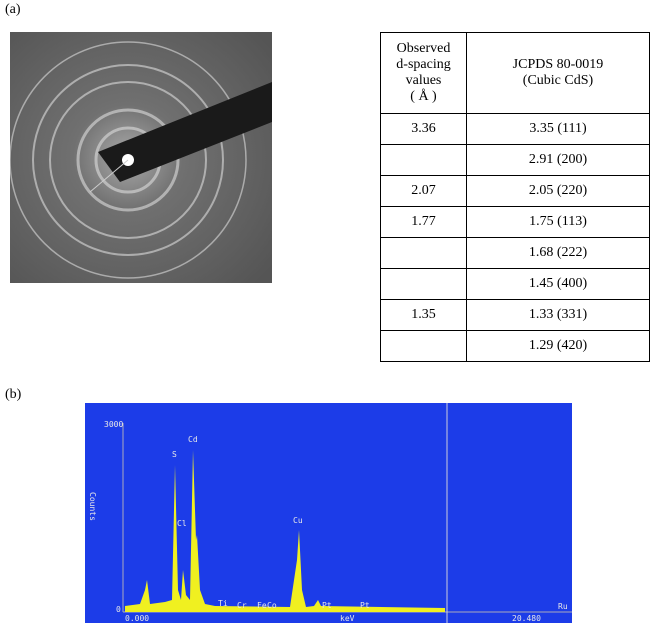  What do you see at coordinates (423, 96) in the screenshot?
I see `header-line: ( Å )` at bounding box center [423, 96].